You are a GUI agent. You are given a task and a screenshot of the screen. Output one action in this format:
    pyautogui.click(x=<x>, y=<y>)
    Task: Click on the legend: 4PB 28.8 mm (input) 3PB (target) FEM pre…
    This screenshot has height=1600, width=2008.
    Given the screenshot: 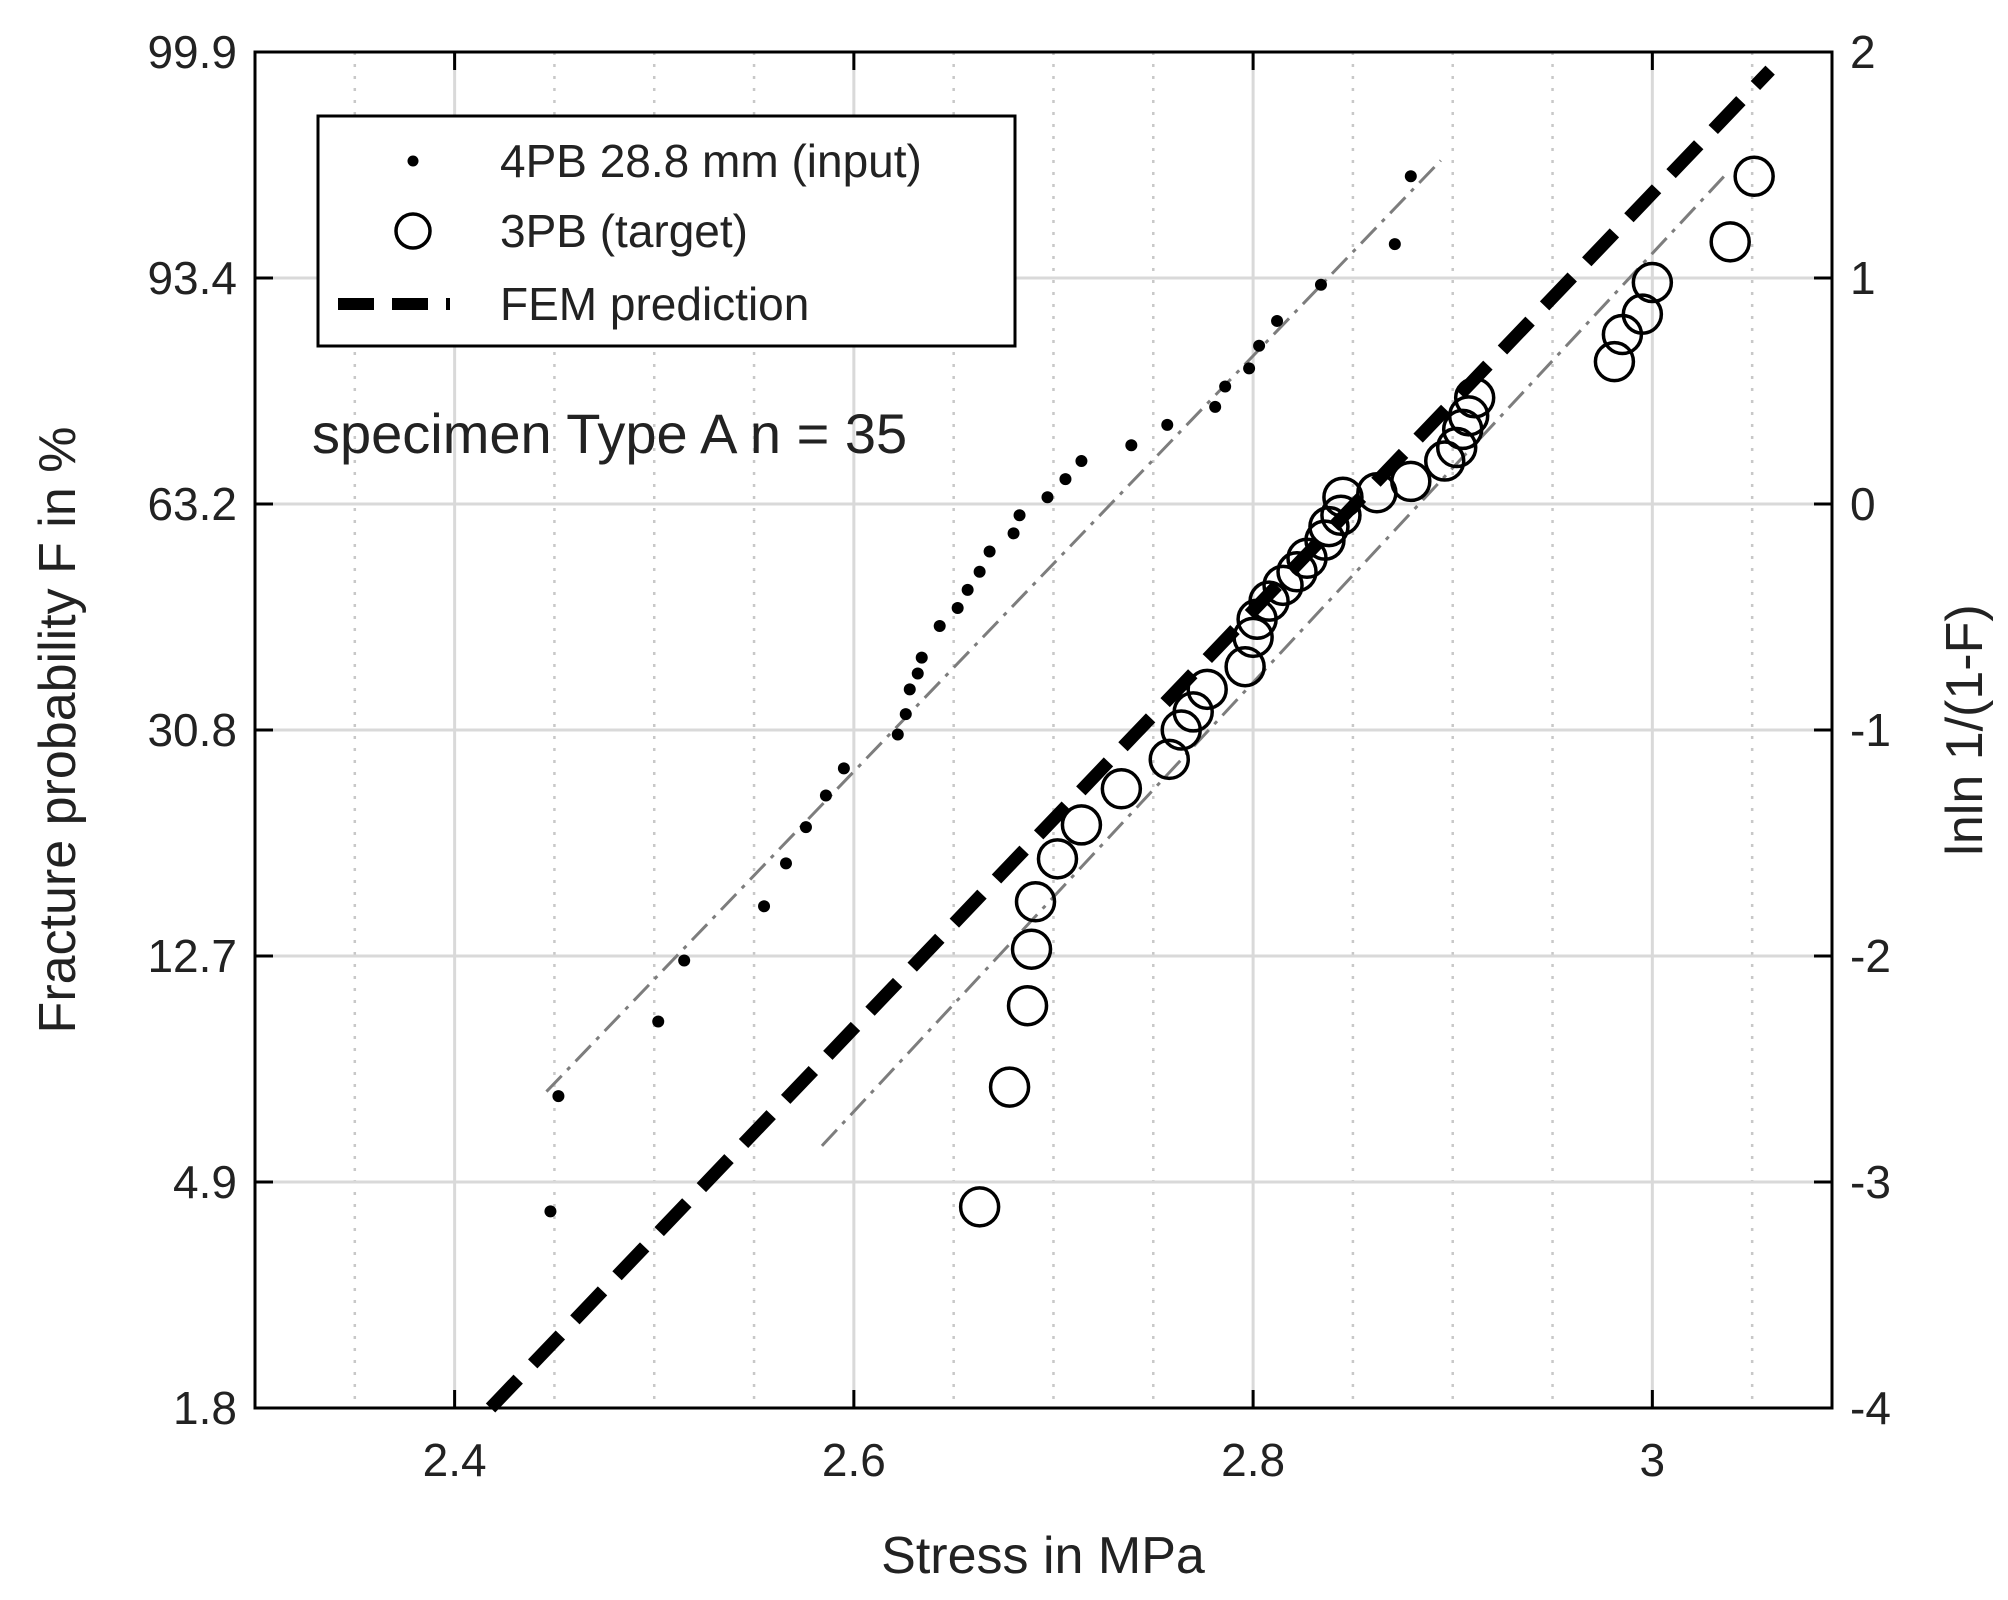 What is the action you would take?
    pyautogui.click(x=666, y=231)
    